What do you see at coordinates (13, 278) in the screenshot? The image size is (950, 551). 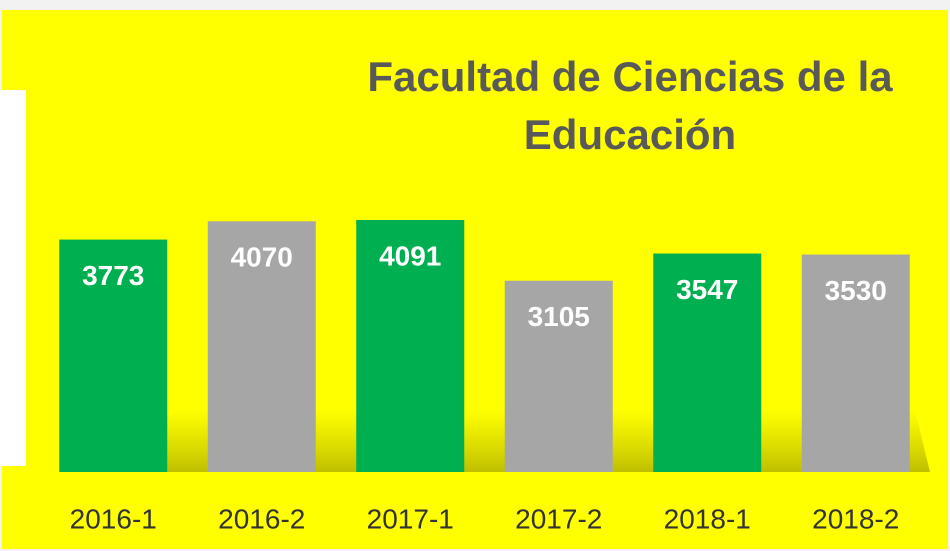 I see `side-panel` at bounding box center [13, 278].